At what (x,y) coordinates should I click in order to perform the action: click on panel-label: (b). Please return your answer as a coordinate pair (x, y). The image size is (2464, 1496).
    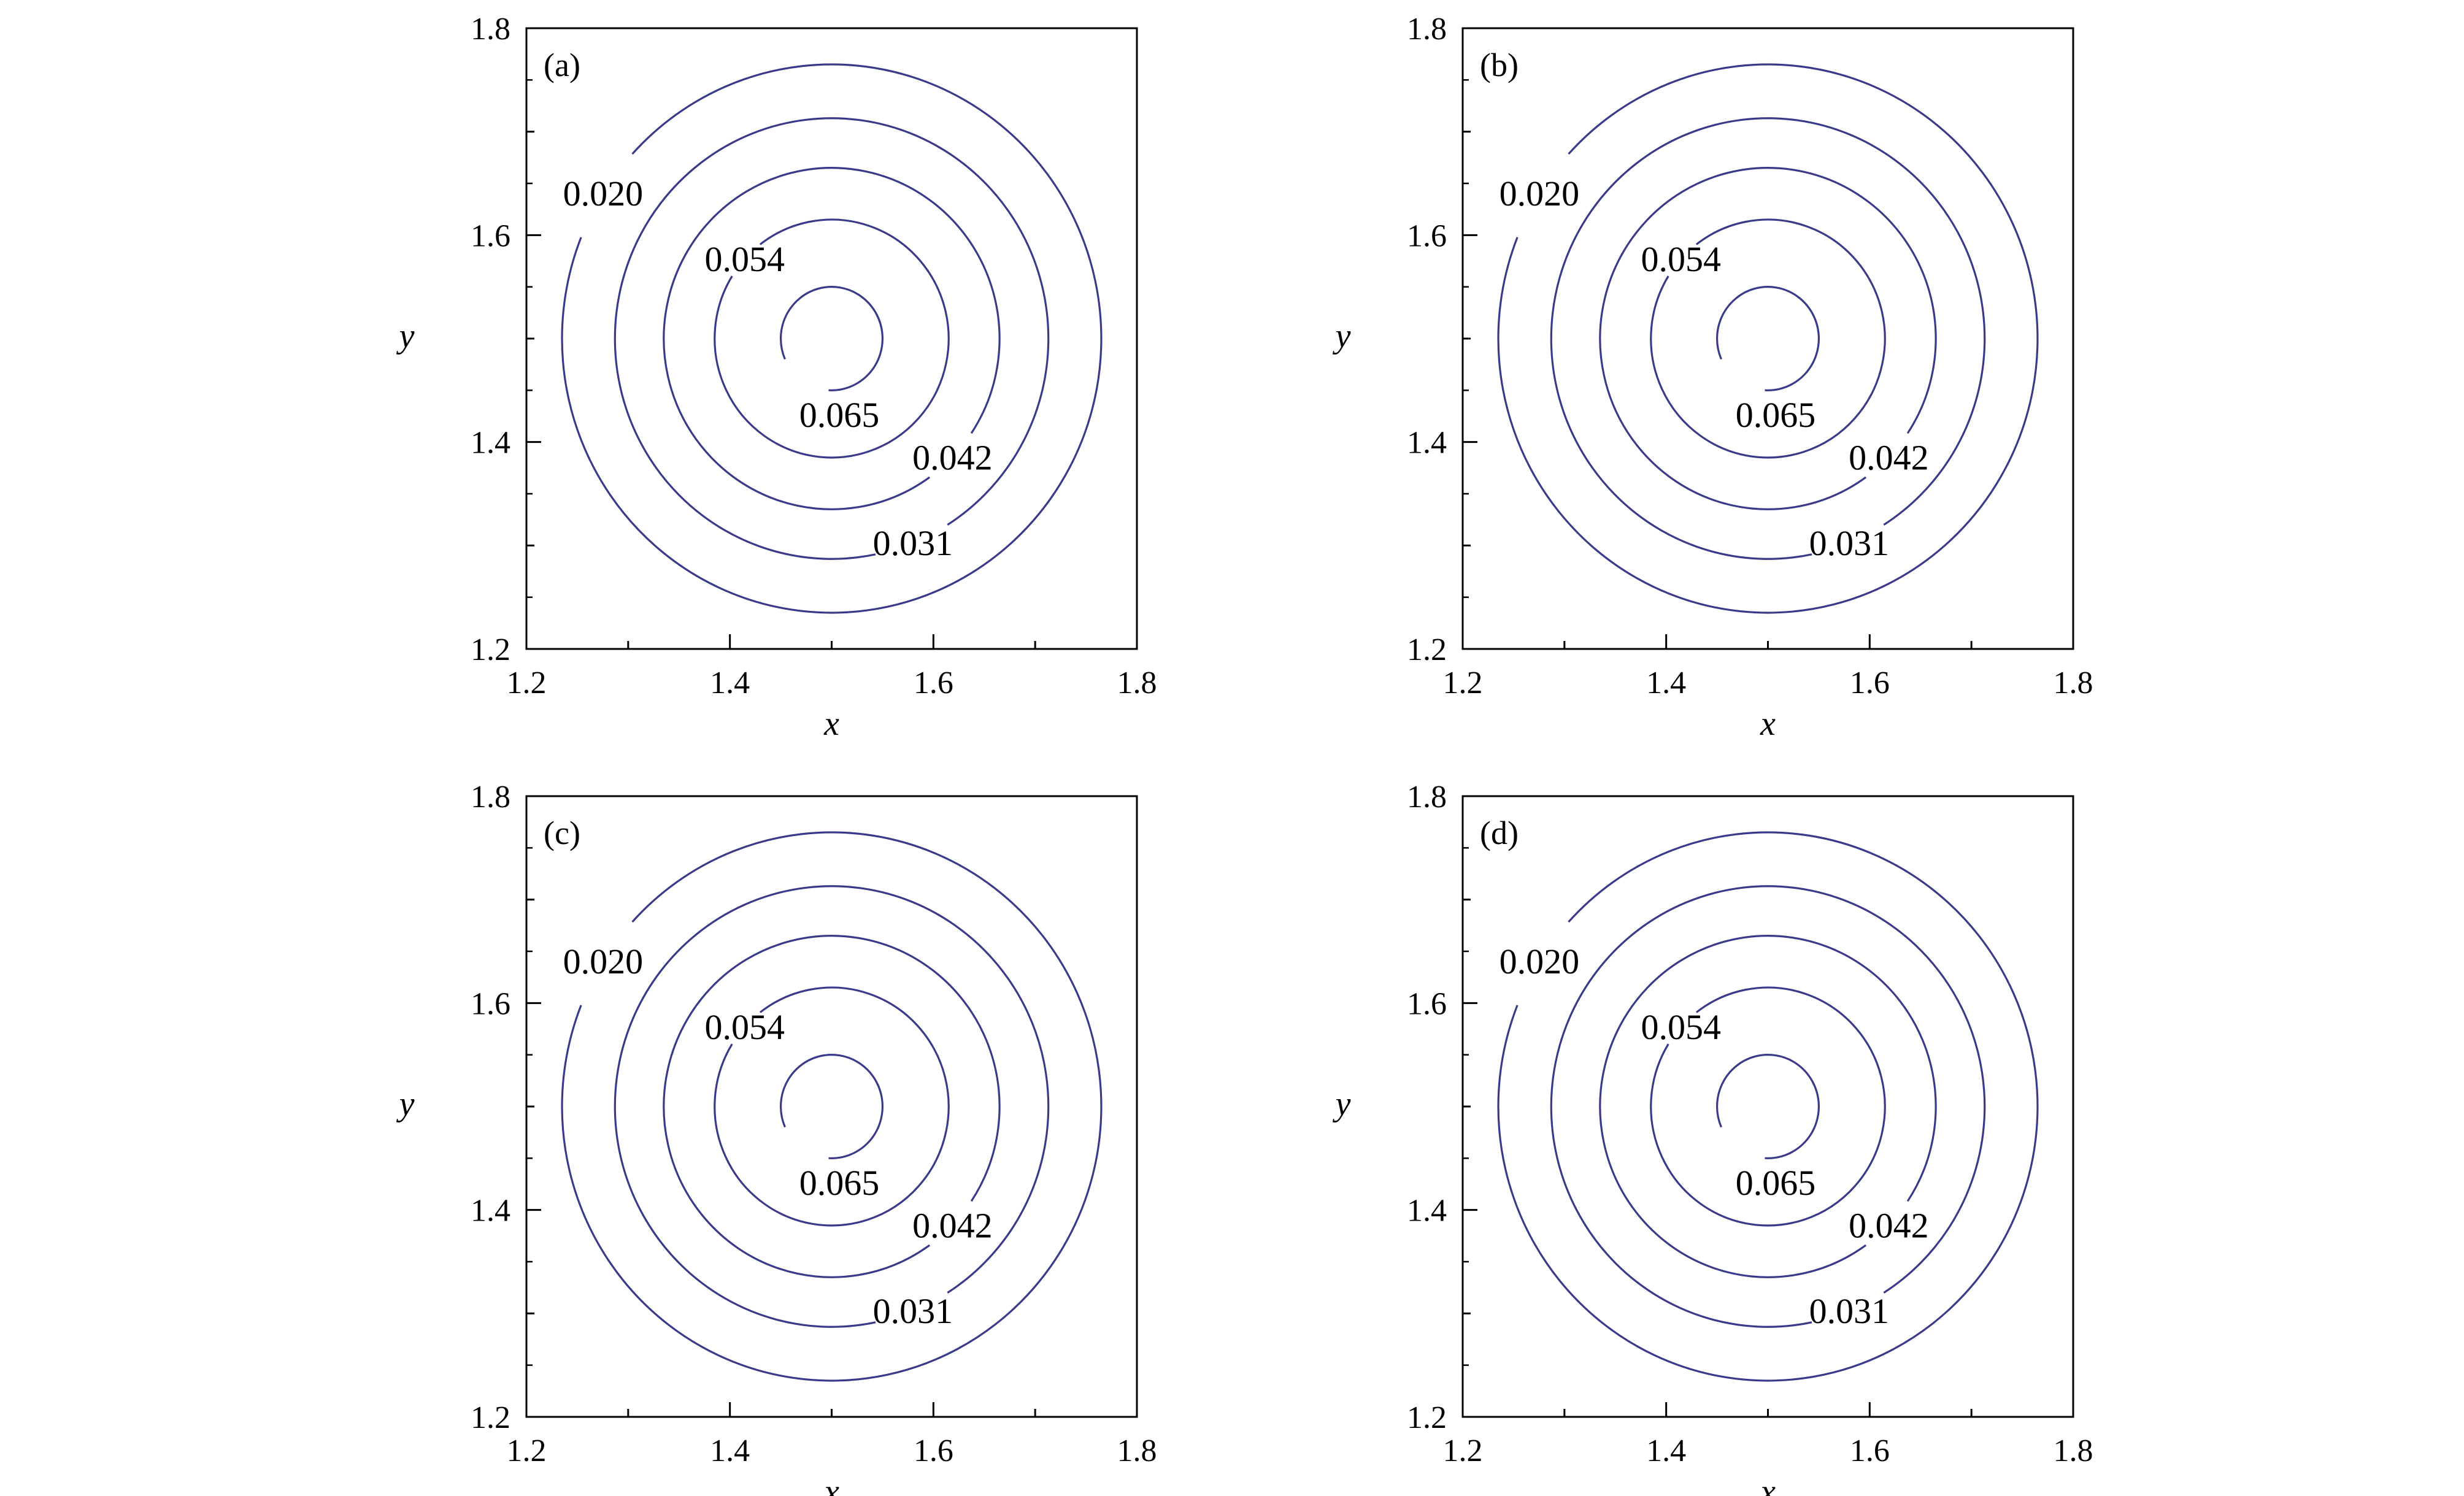
    Looking at the image, I should click on (1499, 65).